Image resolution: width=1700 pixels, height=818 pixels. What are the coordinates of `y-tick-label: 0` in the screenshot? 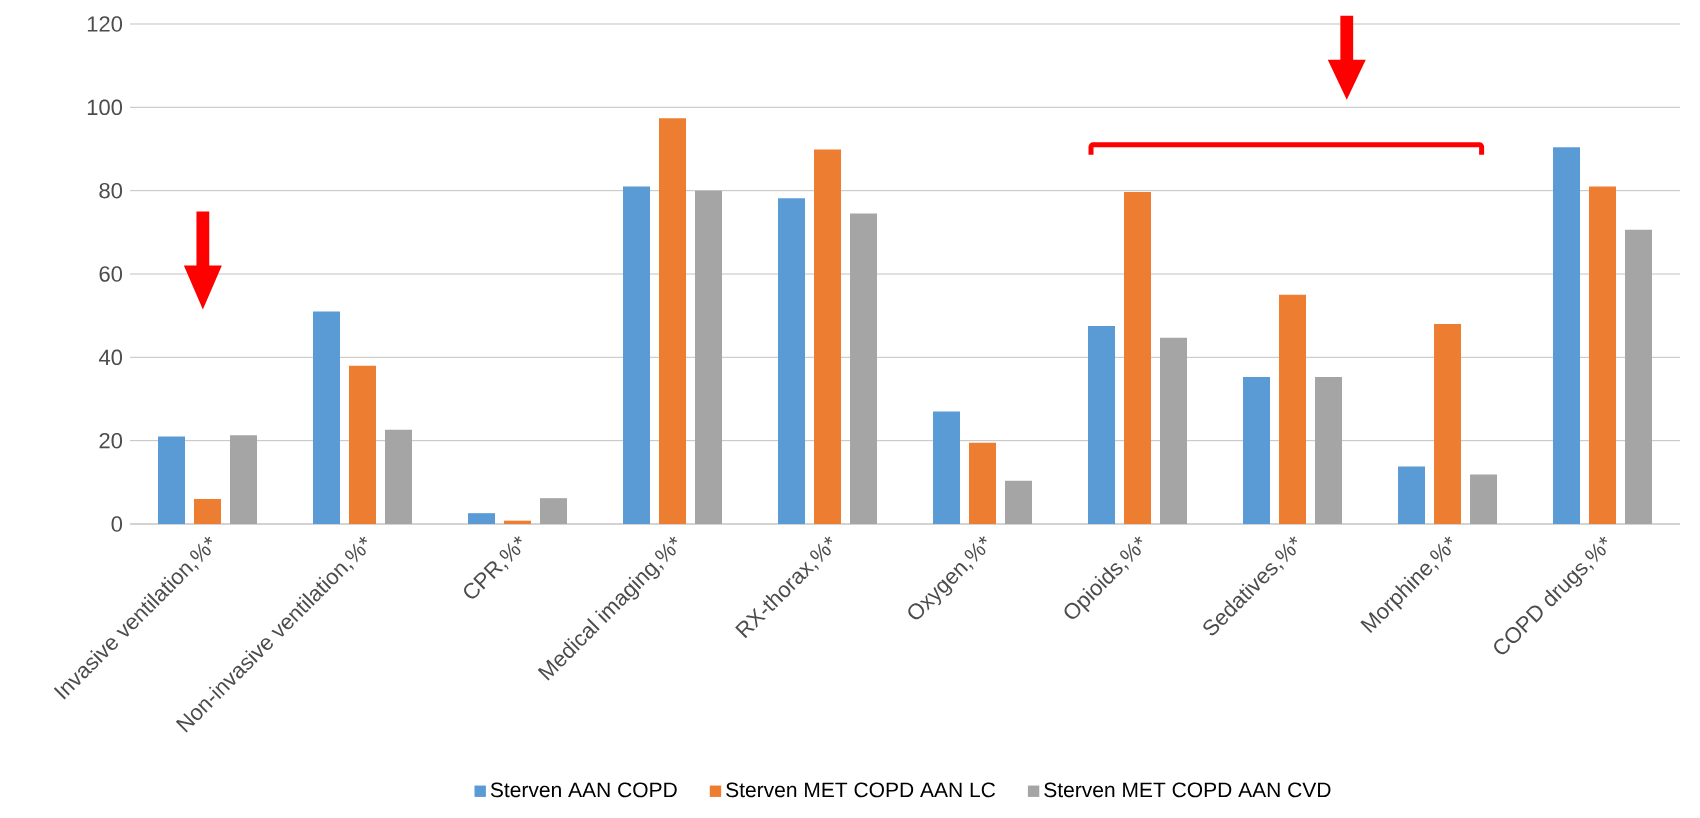 It's located at (117, 524).